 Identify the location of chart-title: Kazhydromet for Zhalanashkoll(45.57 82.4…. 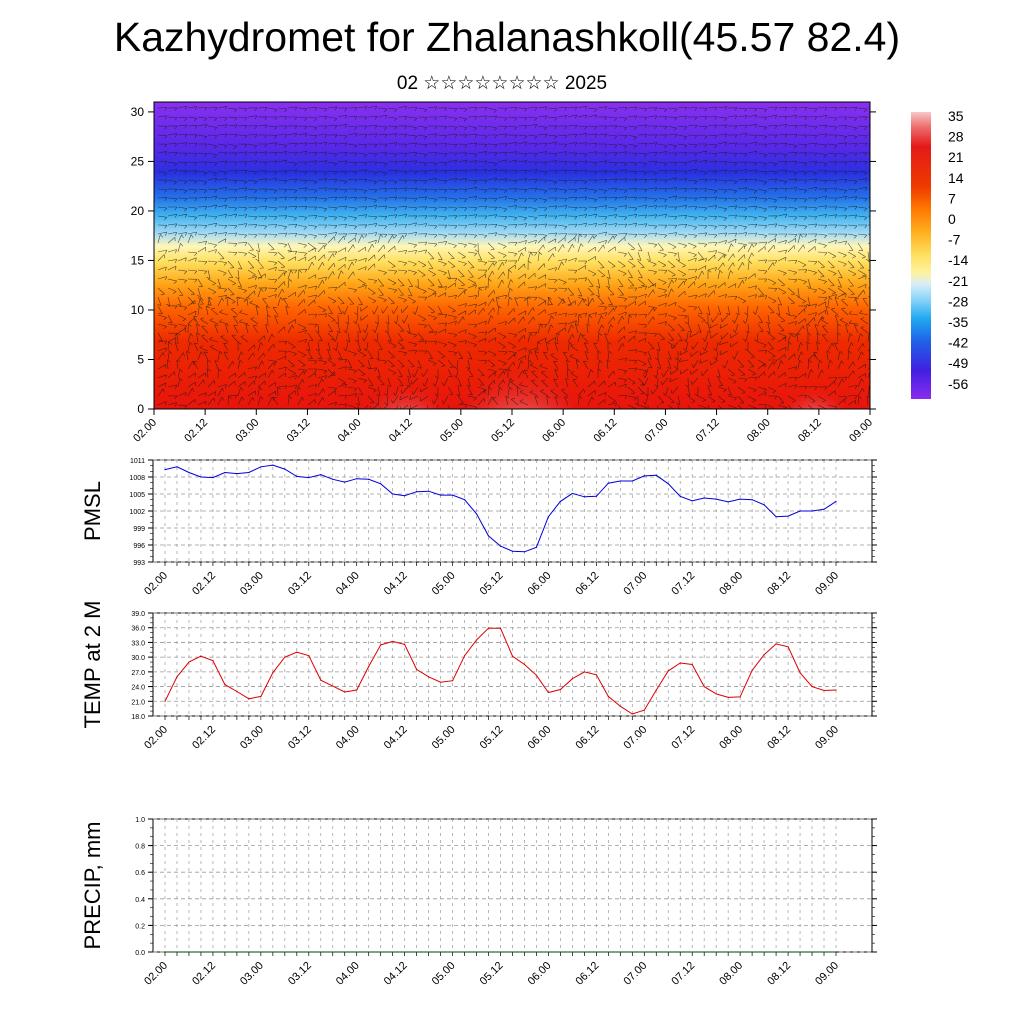
(507, 37).